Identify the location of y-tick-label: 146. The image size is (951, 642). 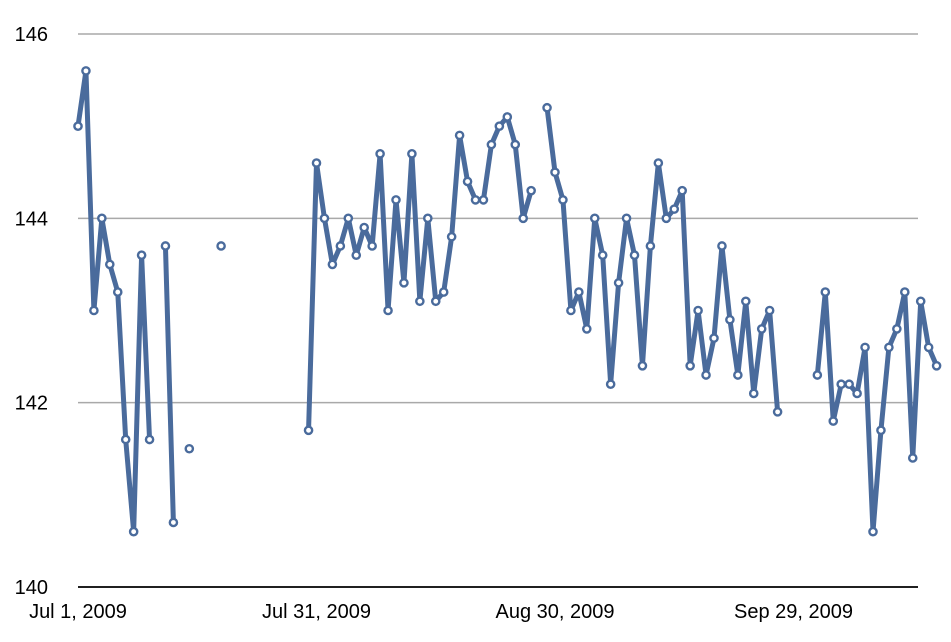
(31, 35).